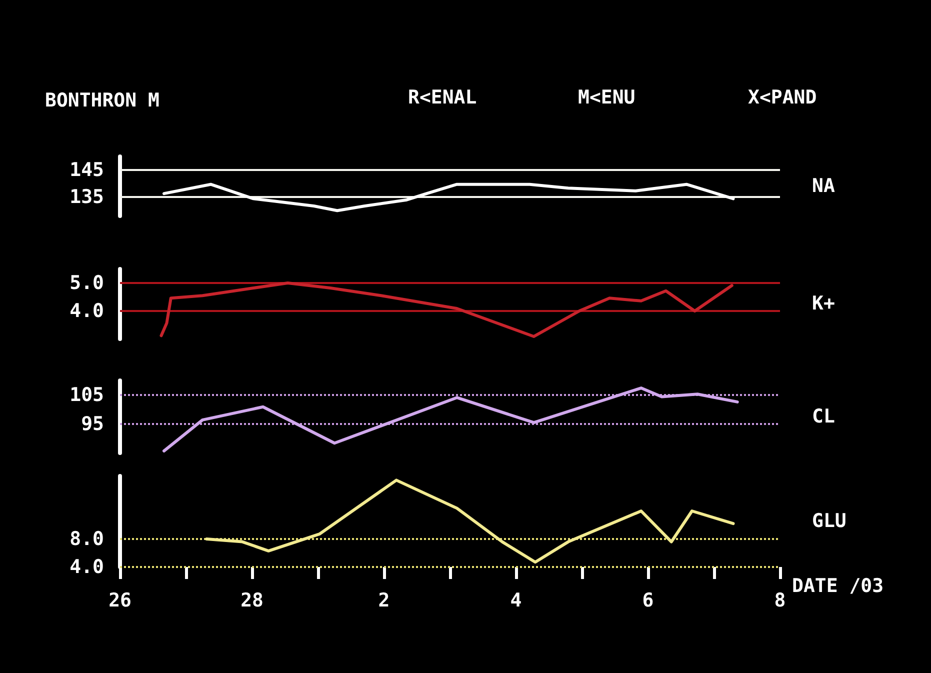 The image size is (931, 673). I want to click on x-tick-label: 28, so click(252, 601).